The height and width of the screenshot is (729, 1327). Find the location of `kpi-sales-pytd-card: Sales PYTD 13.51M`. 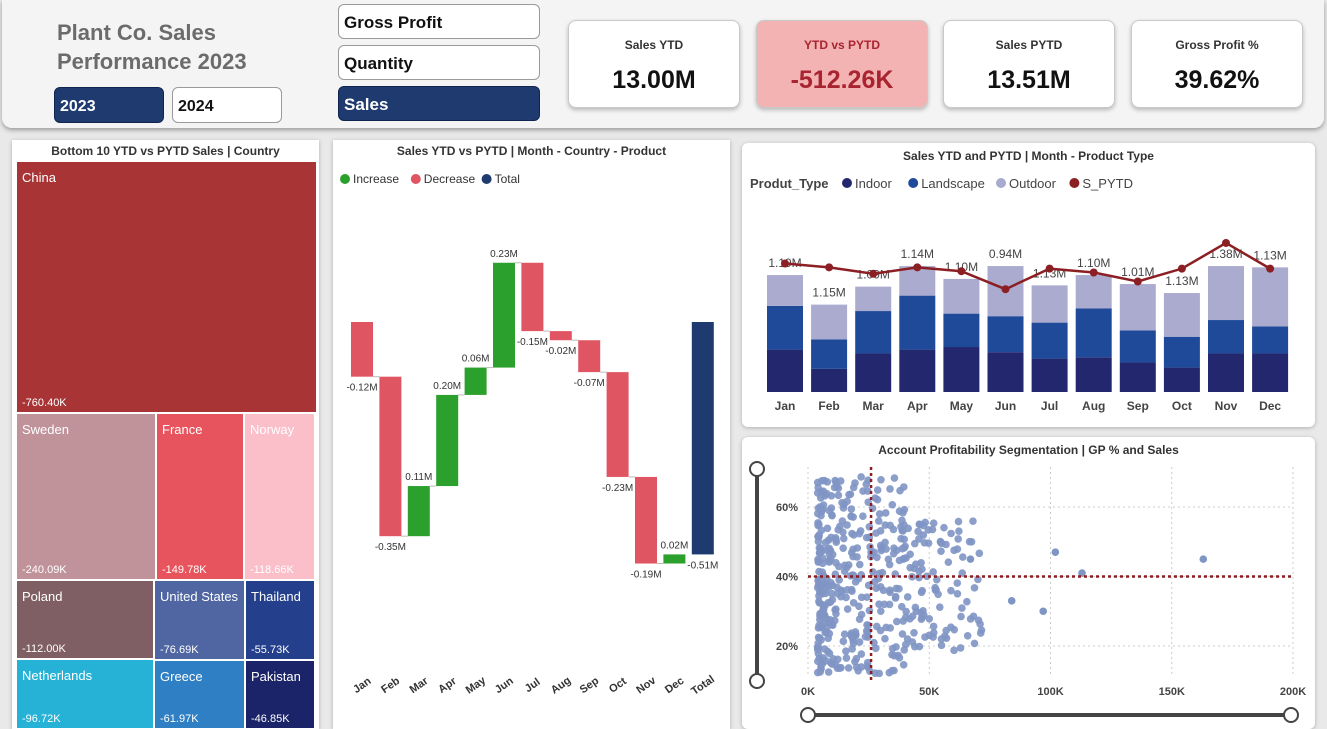

kpi-sales-pytd-card: Sales PYTD 13.51M is located at coordinates (1029, 64).